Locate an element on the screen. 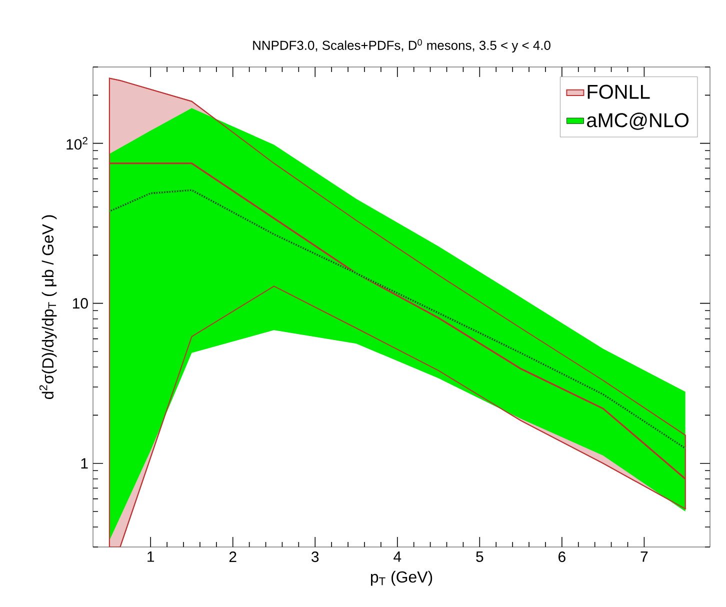 Image resolution: width=726 pixels, height=607 pixels. y-tick-label: 10 is located at coordinates (80, 303).